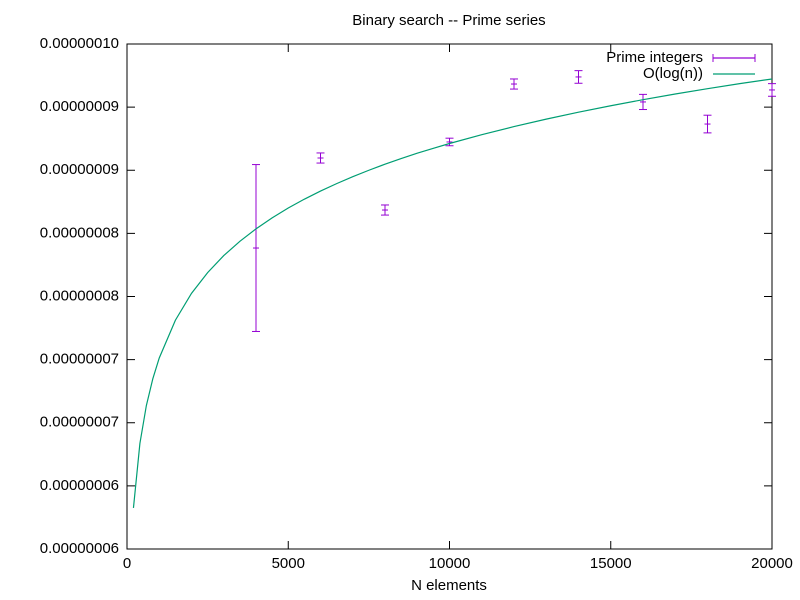  What do you see at coordinates (611, 563) in the screenshot?
I see `x-tick-label: 15000` at bounding box center [611, 563].